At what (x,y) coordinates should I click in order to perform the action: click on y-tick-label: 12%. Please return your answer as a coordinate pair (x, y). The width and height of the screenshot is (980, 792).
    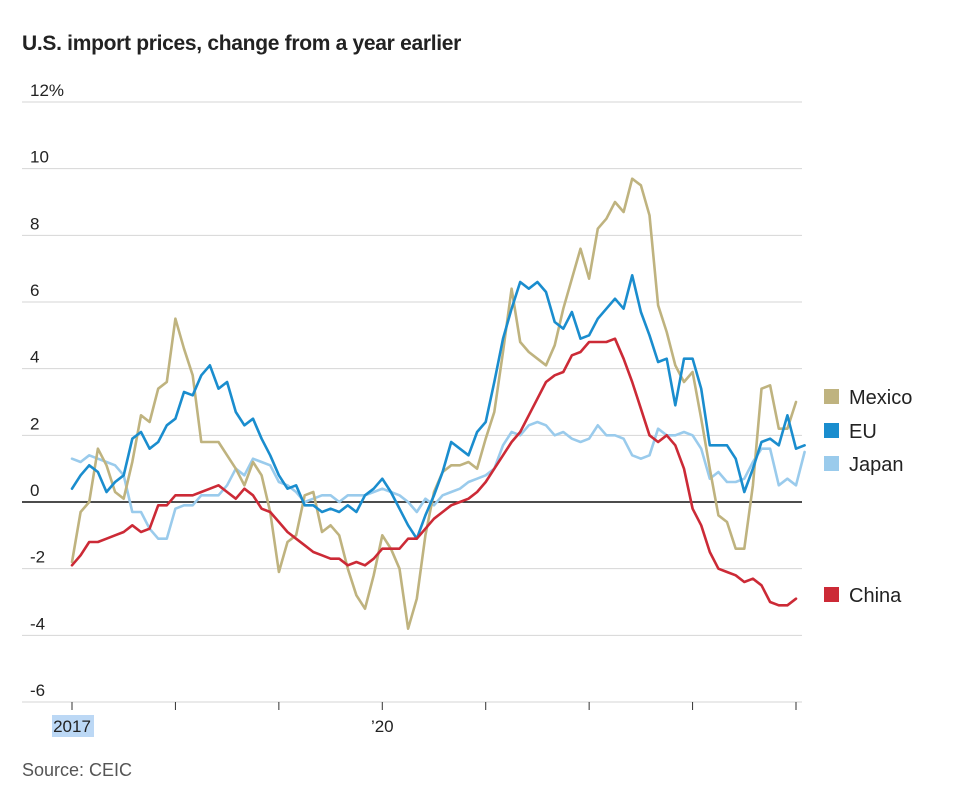
    Looking at the image, I should click on (47, 90).